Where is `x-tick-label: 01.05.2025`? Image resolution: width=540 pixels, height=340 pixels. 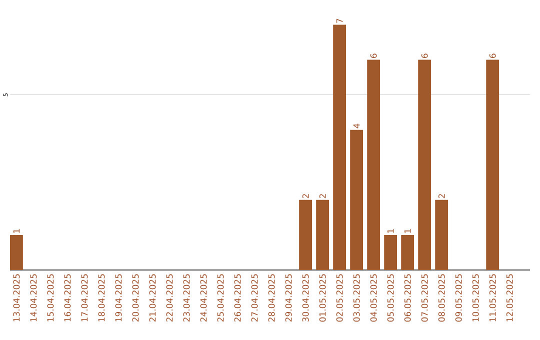 x-tick-label: 01.05.2025 is located at coordinates (322, 298).